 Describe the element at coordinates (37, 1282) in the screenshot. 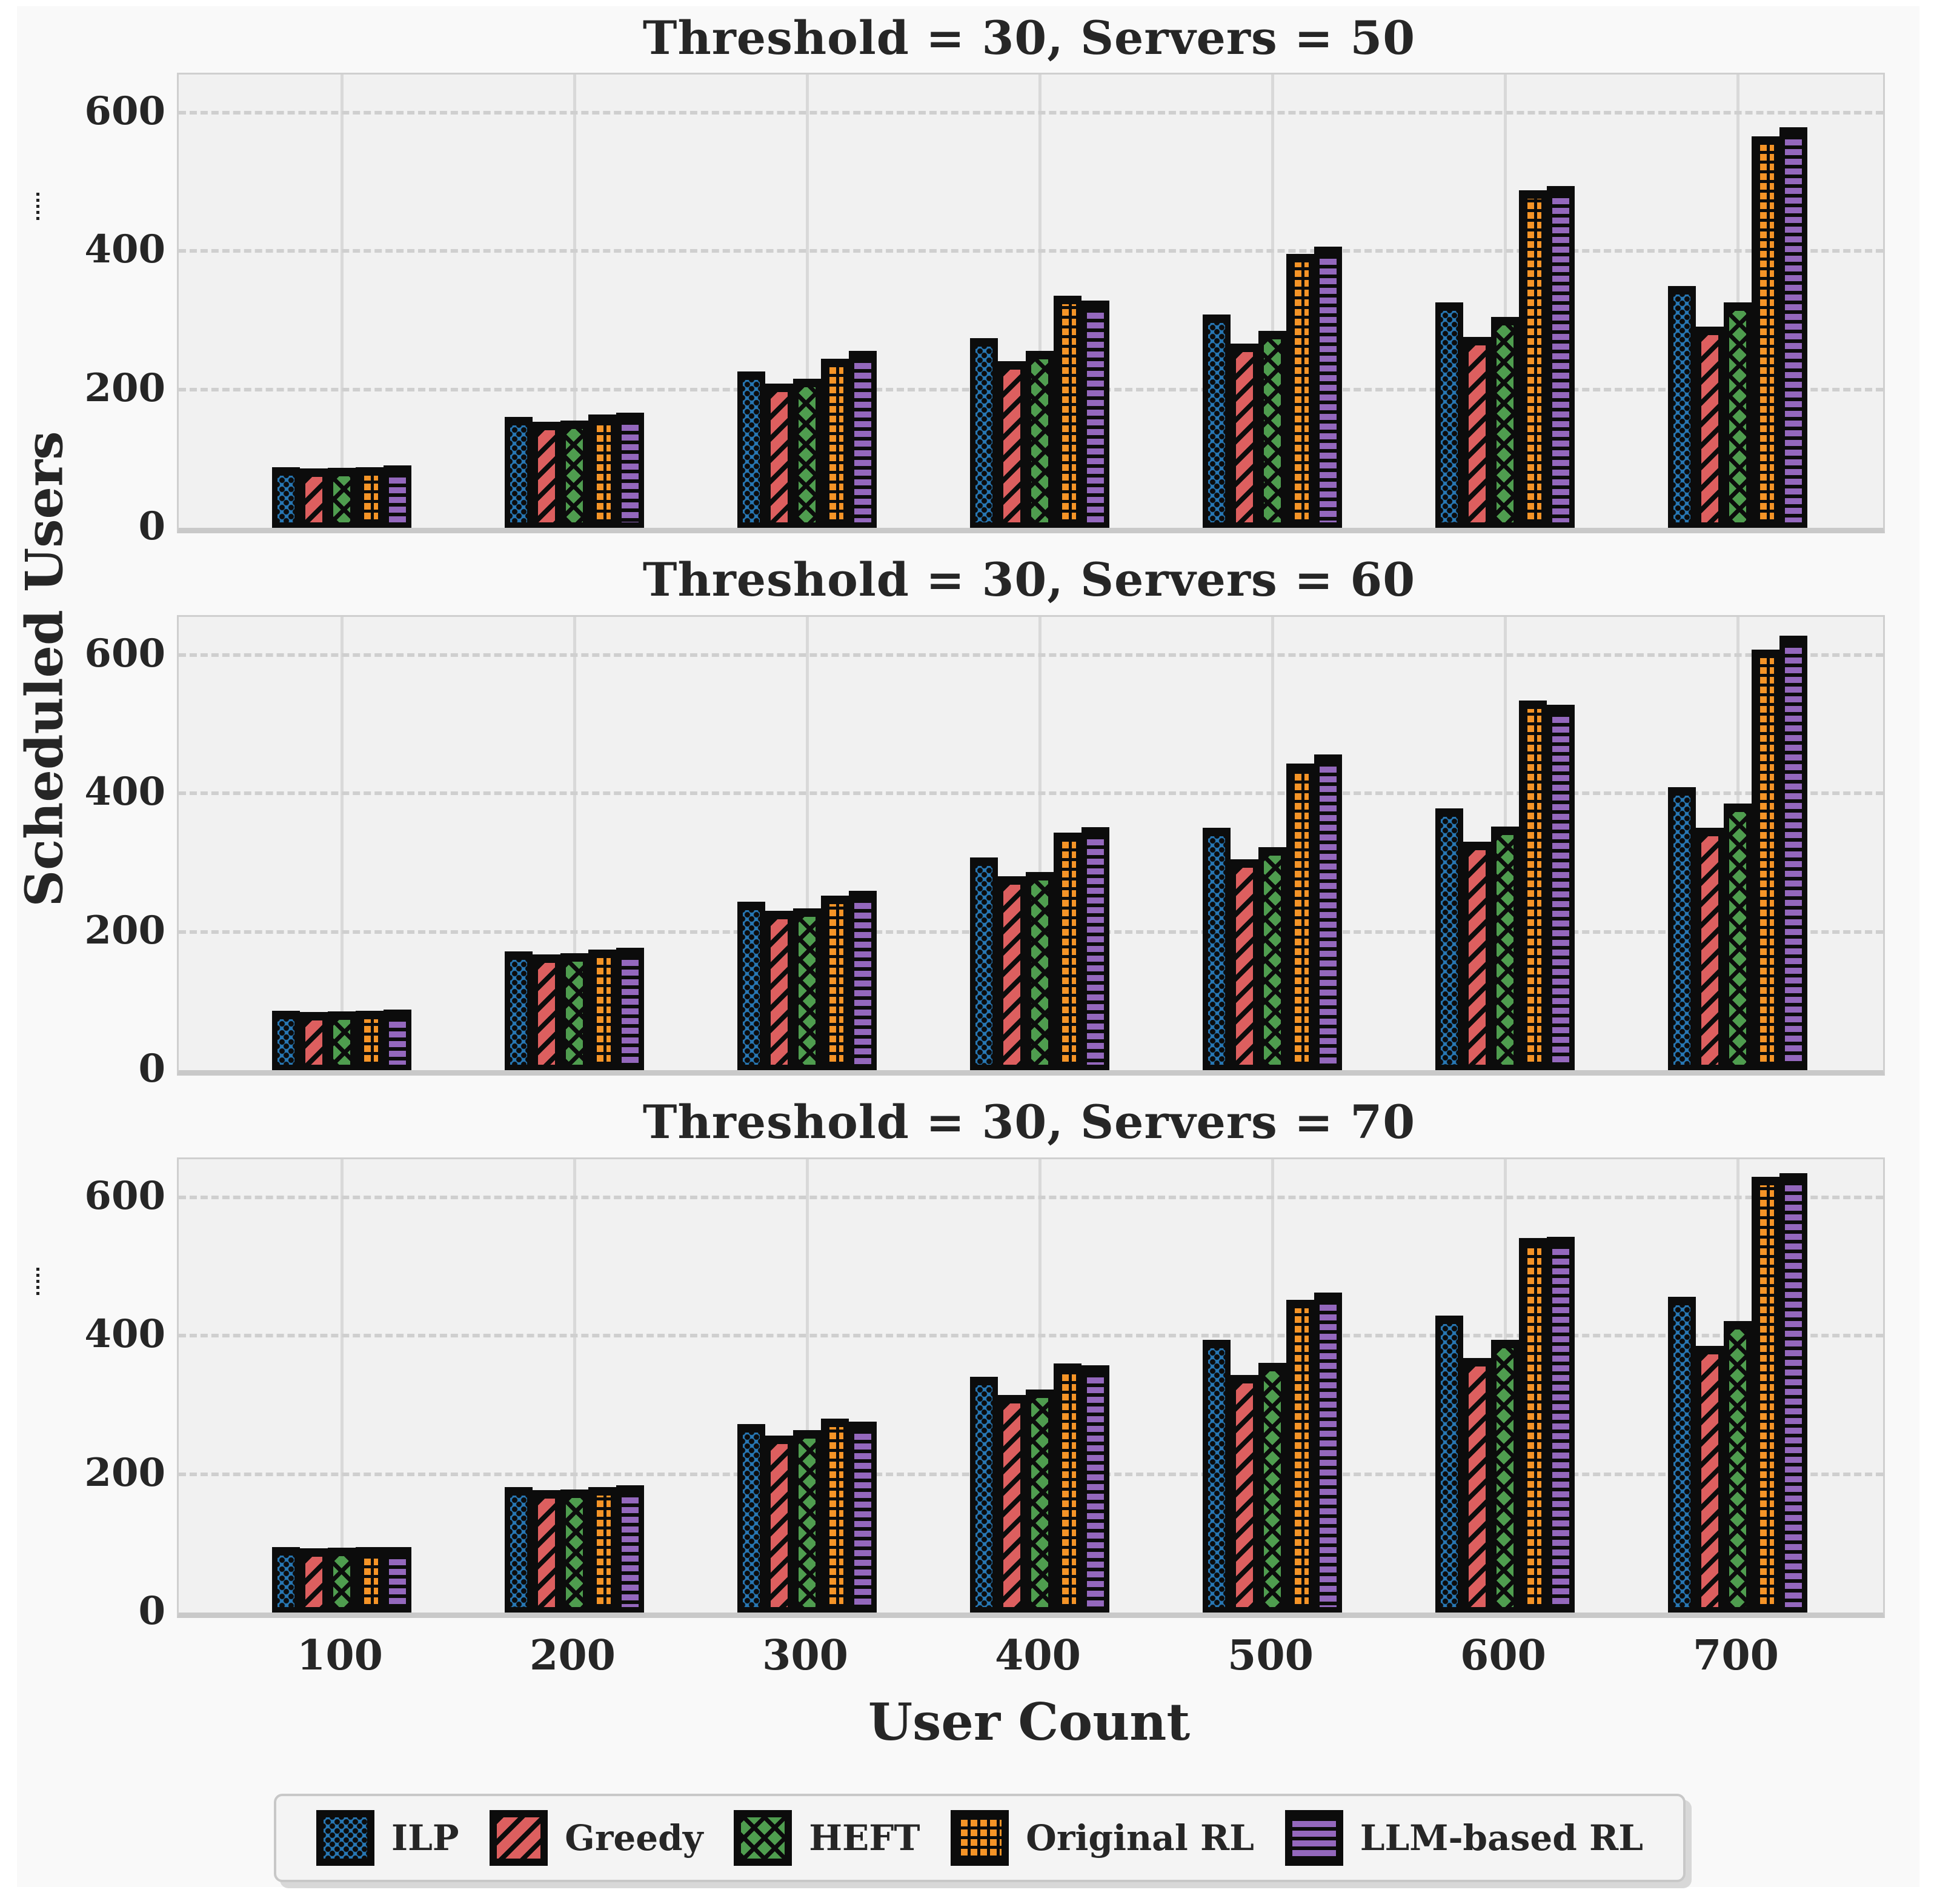

I see `mini-ylabel-mark-bottom` at that location.